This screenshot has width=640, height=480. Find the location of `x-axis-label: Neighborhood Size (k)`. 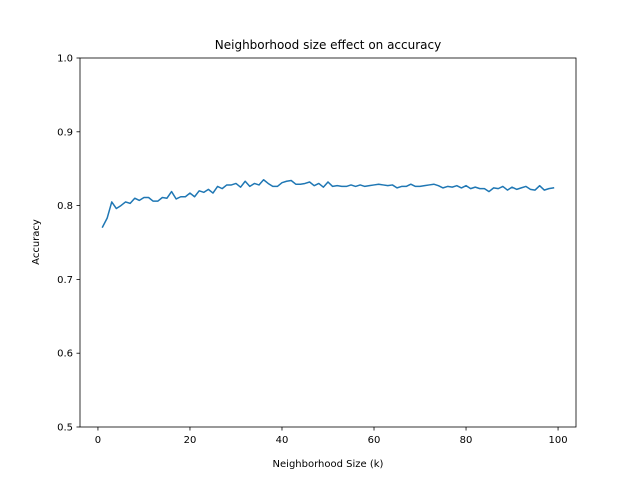

x-axis-label: Neighborhood Size (k) is located at coordinates (328, 464).